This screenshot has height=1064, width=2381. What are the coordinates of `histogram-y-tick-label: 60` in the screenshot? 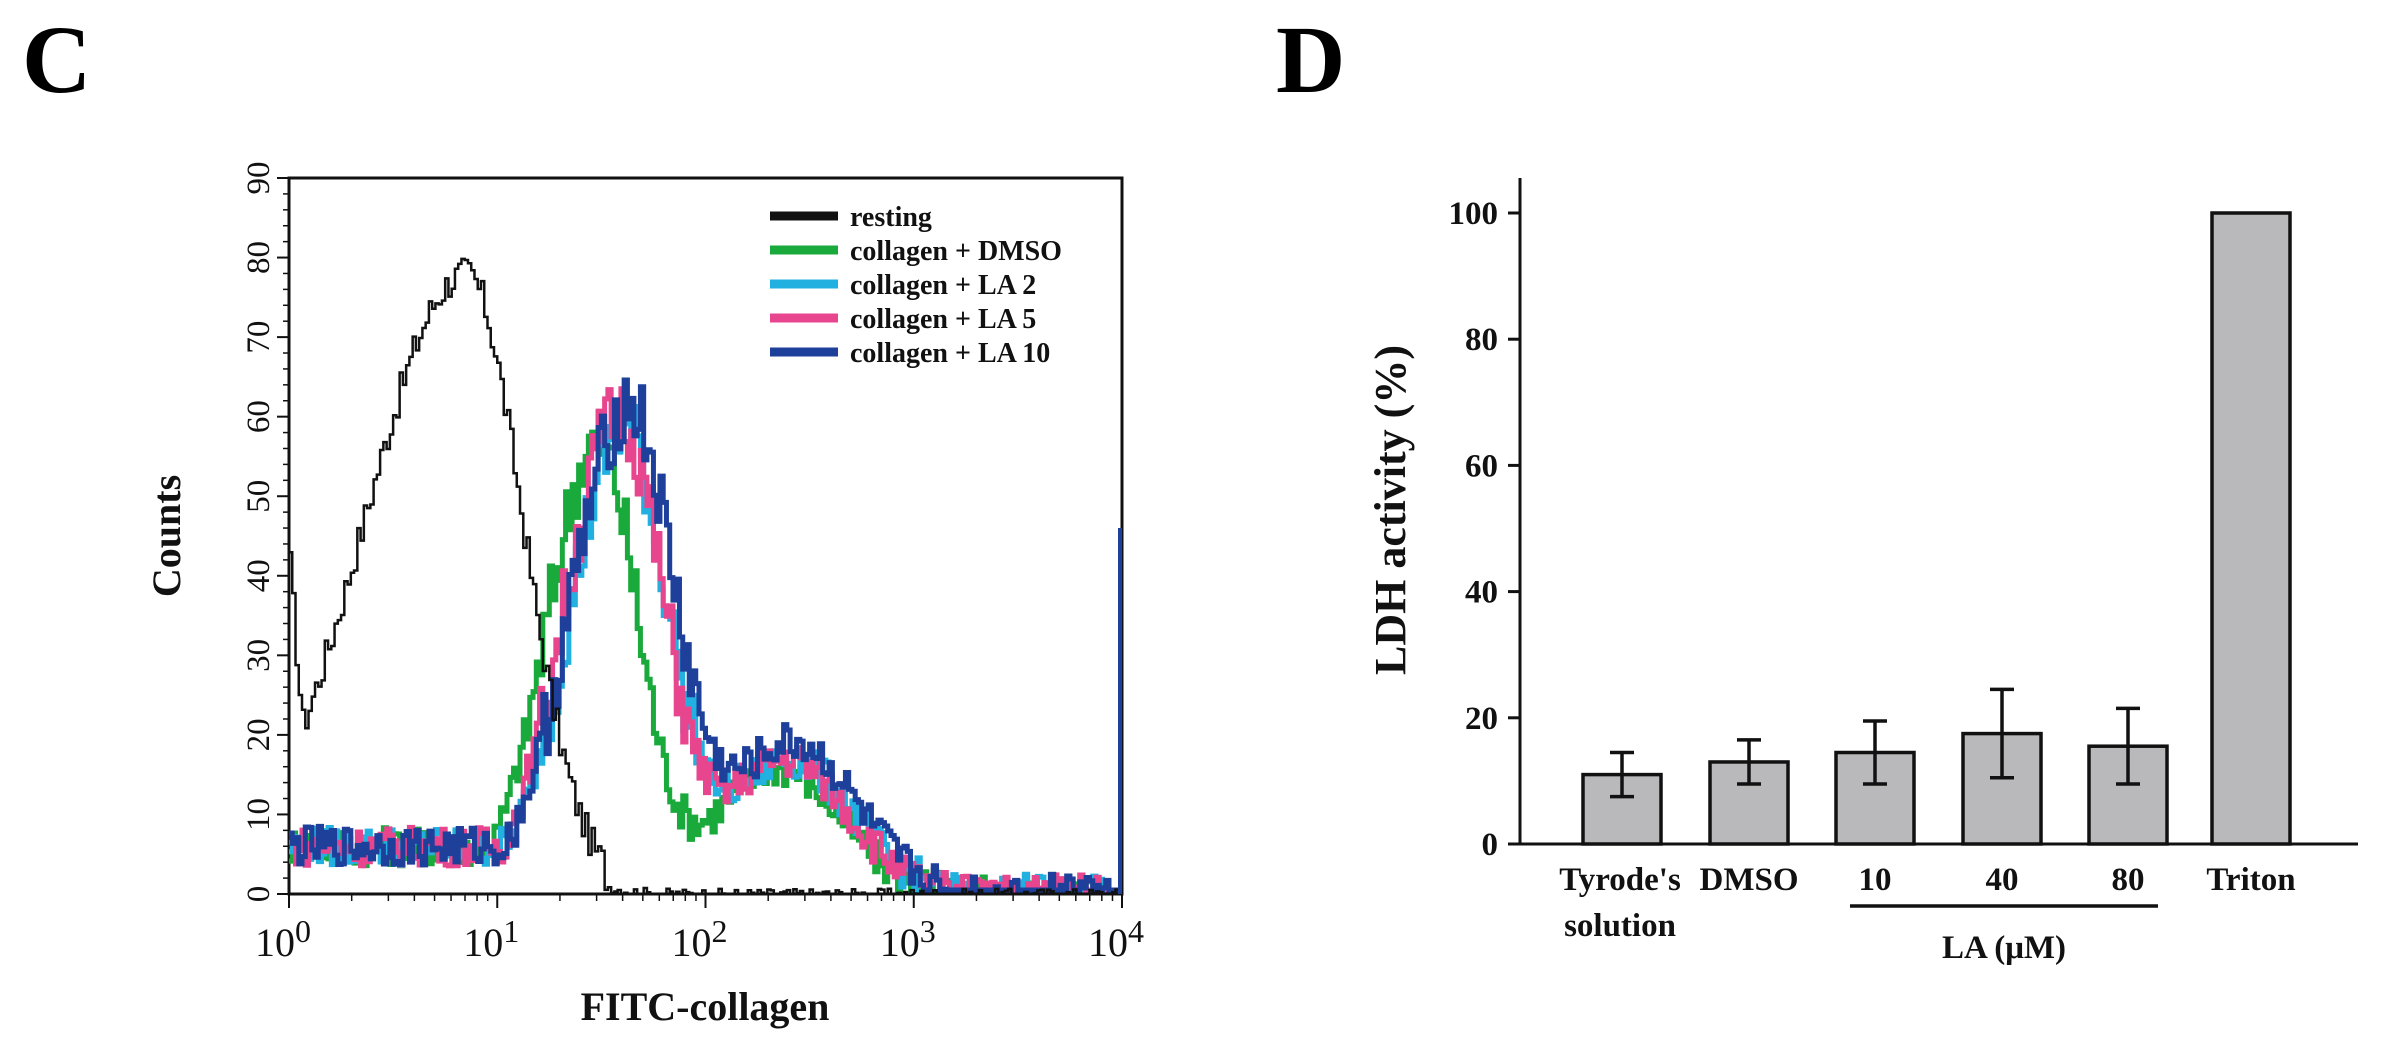 It's located at (259, 416).